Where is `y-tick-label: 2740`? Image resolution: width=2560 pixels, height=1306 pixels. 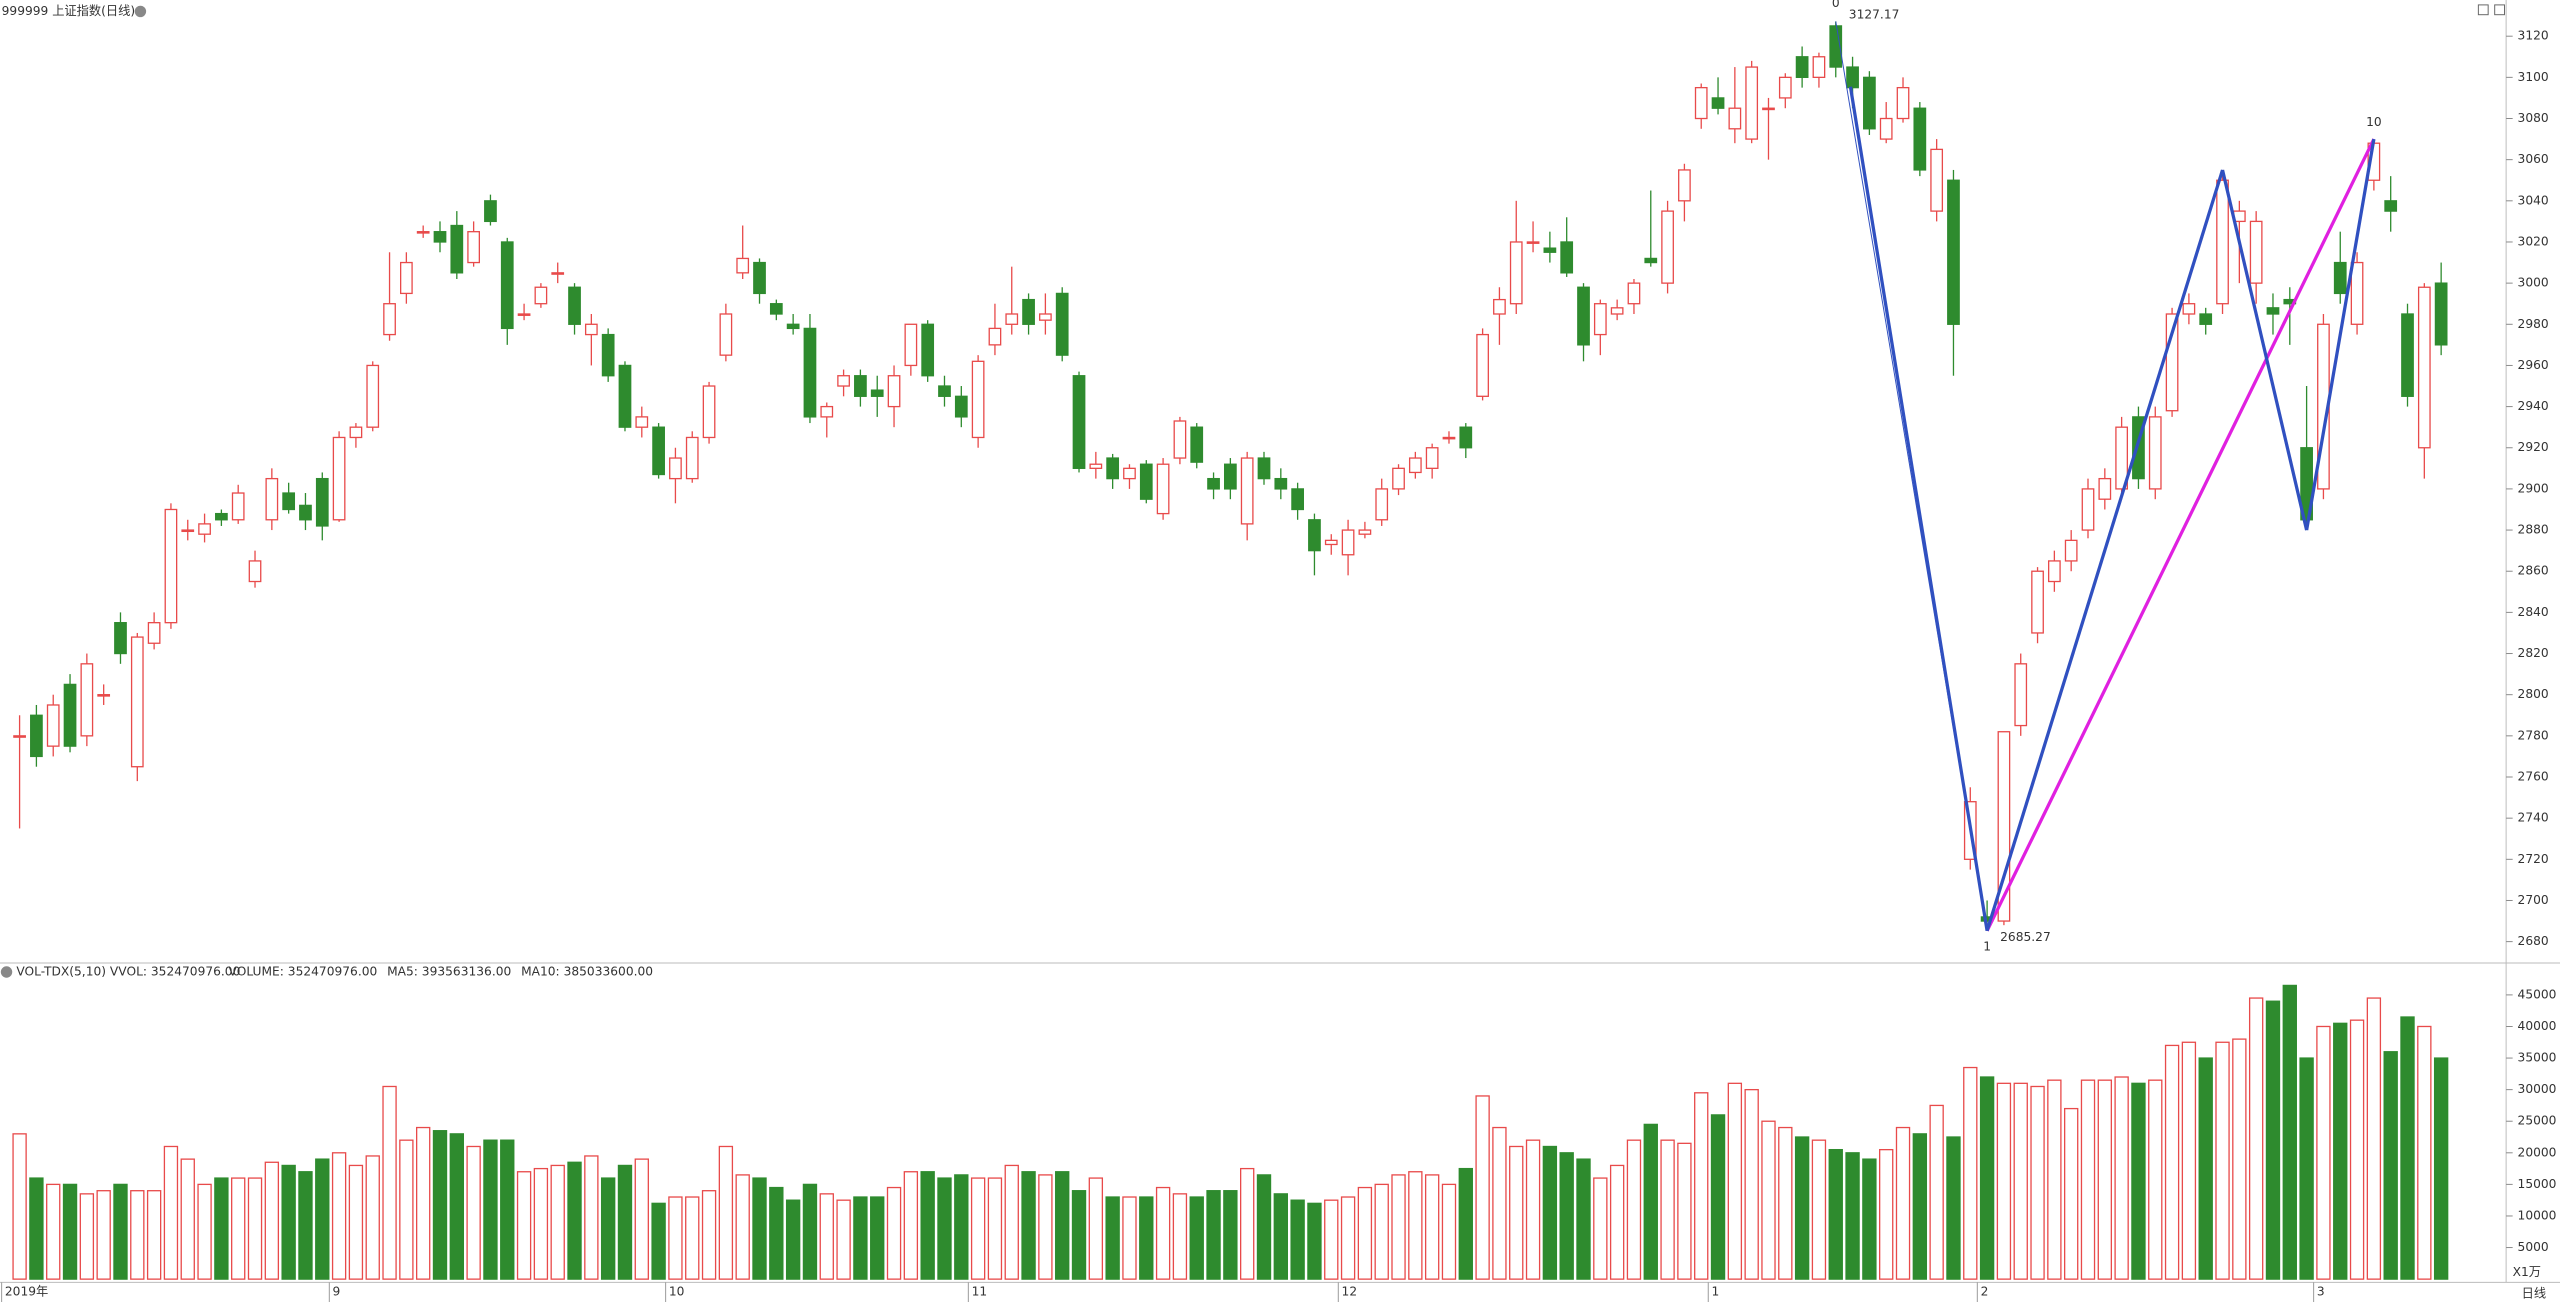
y-tick-label: 2740 is located at coordinates (2533, 818).